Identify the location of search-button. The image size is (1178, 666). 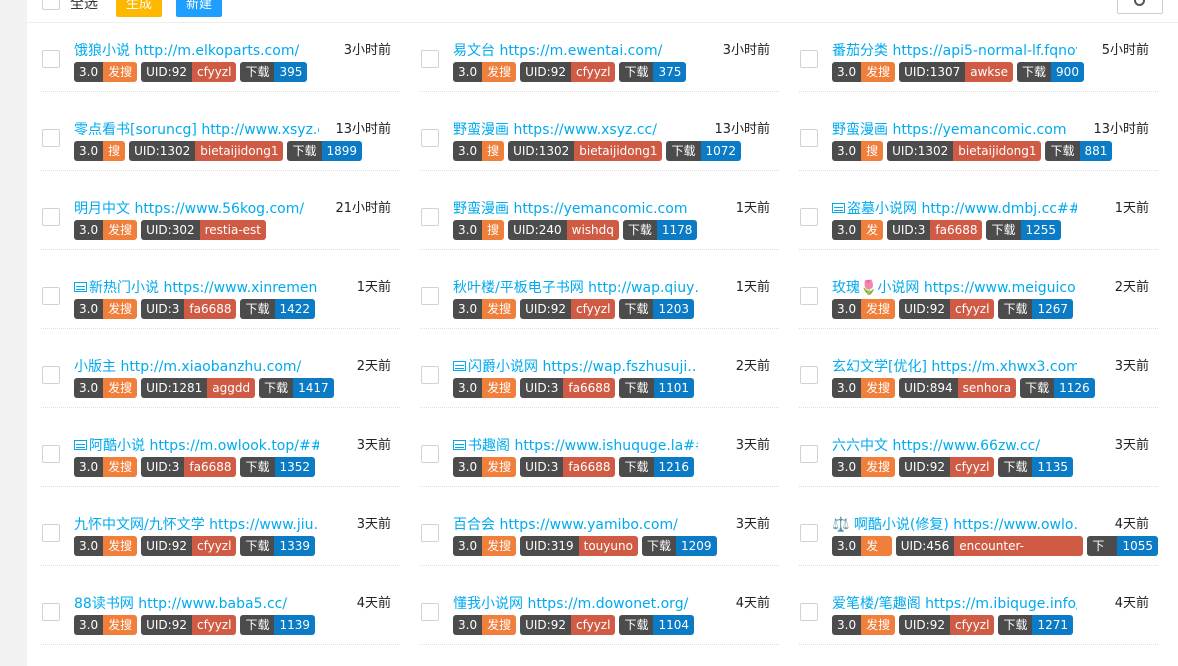
(1140, 7).